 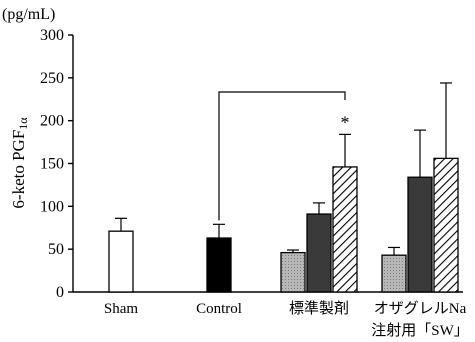 I want to click on unit-label: (pg/mL), so click(x=28, y=14).